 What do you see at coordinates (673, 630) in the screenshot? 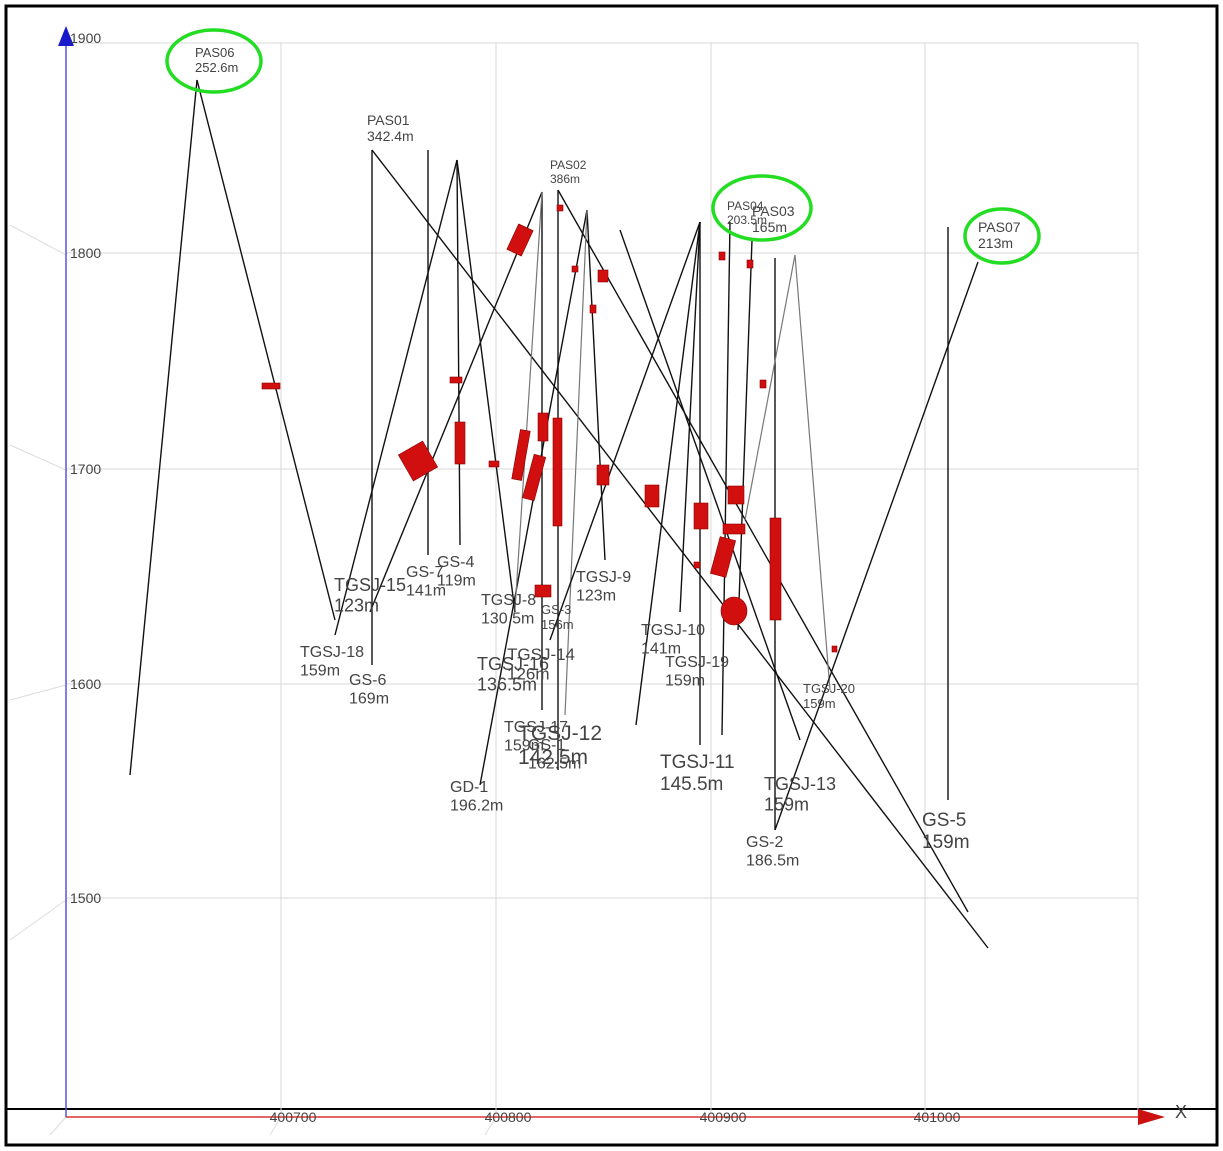
I see `hole-name: TGSJ-10` at bounding box center [673, 630].